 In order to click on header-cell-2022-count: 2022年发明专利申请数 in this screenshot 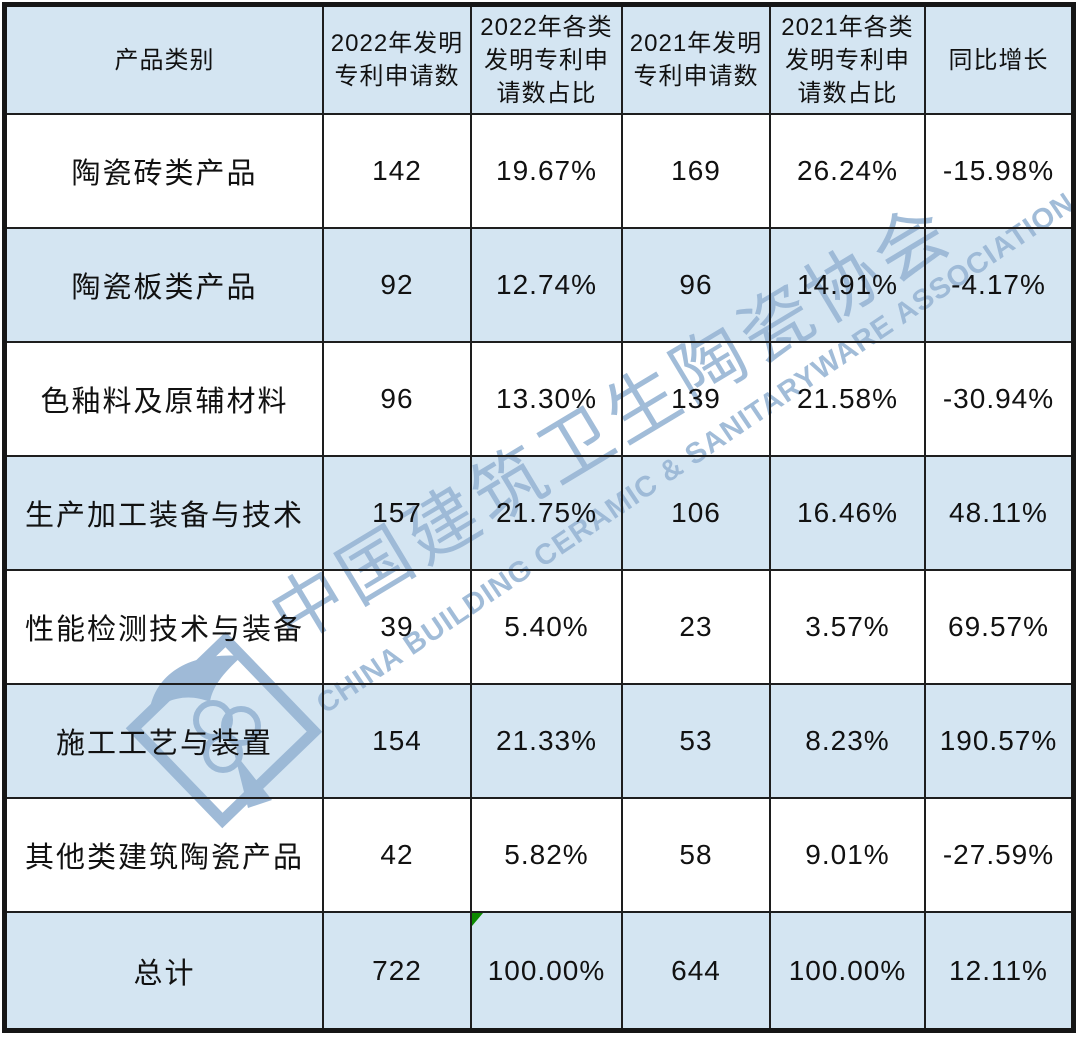, I will do `click(398, 61)`.